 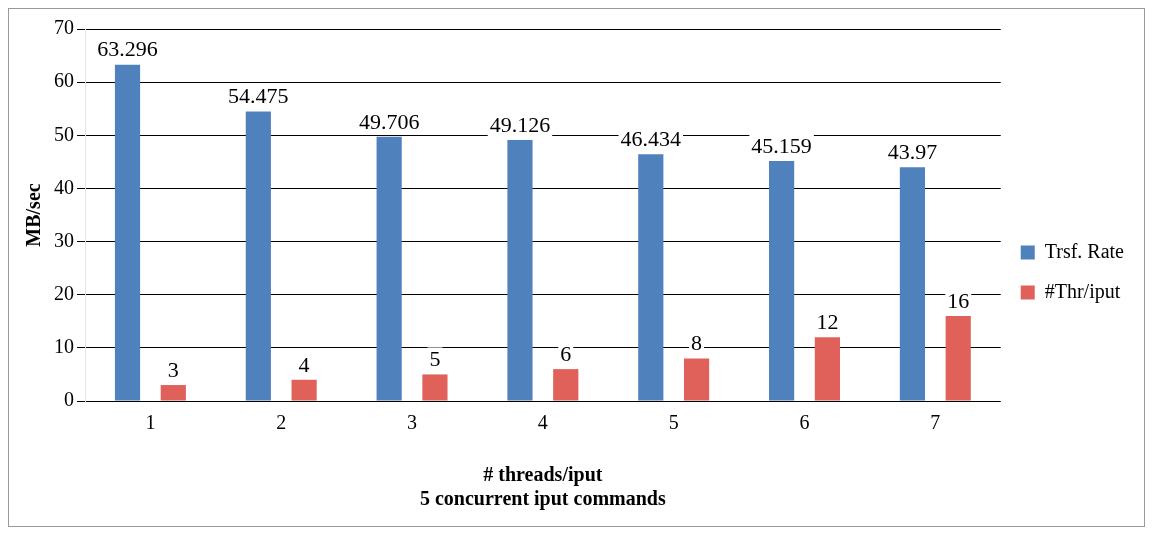 What do you see at coordinates (304, 364) in the screenshot?
I see `data-label: 4` at bounding box center [304, 364].